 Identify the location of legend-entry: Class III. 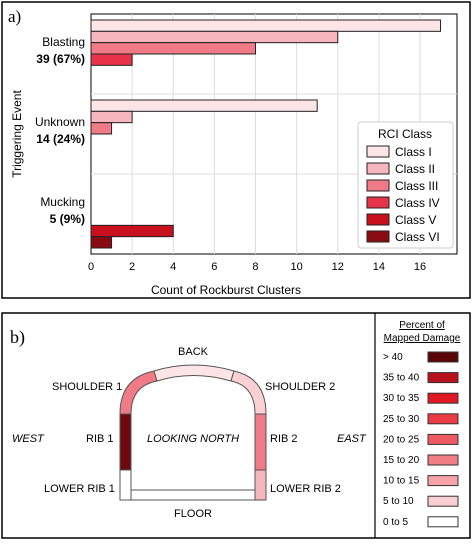
(416, 186).